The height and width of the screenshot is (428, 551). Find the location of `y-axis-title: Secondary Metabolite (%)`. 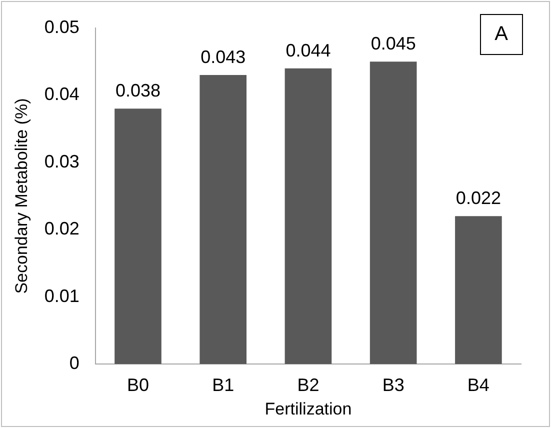

y-axis-title: Secondary Metabolite (%) is located at coordinates (21, 196).